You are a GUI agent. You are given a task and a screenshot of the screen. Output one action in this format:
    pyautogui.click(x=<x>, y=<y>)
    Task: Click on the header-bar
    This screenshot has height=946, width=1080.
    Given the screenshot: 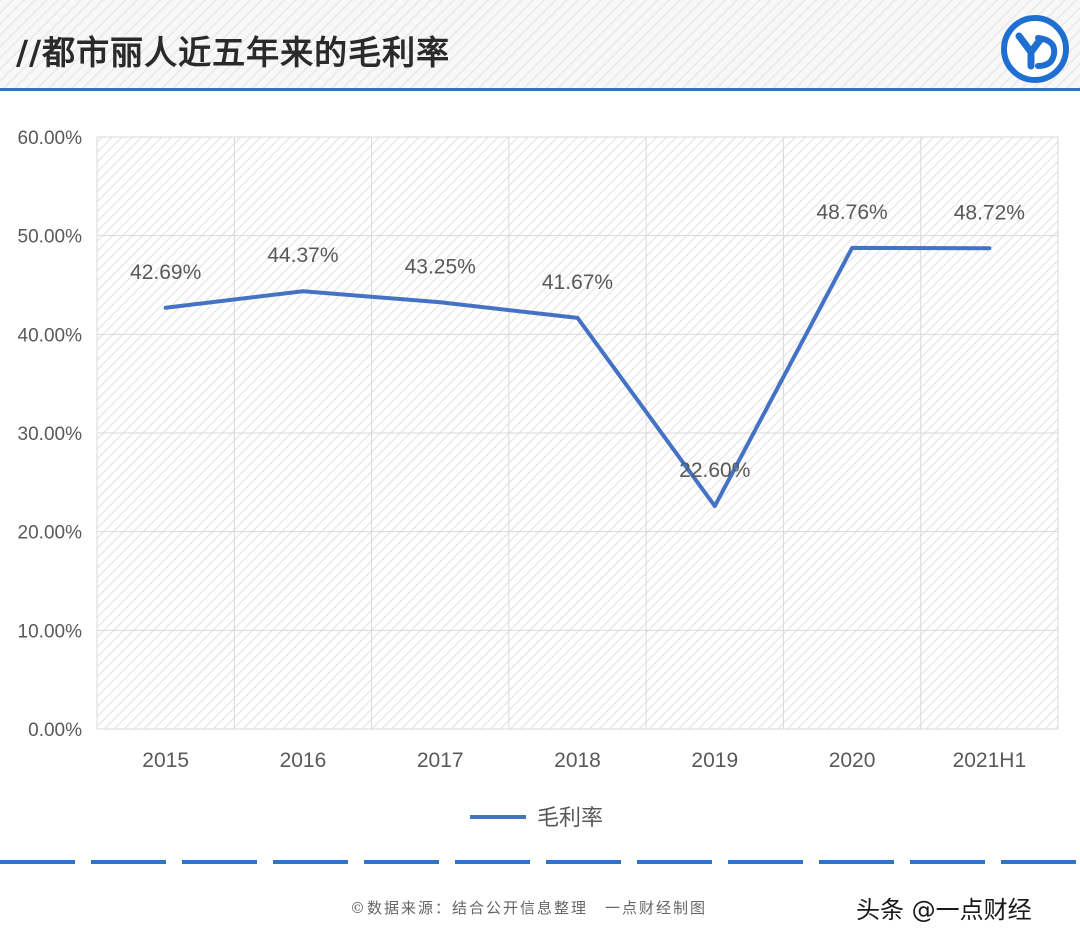 What is the action you would take?
    pyautogui.click(x=540, y=44)
    